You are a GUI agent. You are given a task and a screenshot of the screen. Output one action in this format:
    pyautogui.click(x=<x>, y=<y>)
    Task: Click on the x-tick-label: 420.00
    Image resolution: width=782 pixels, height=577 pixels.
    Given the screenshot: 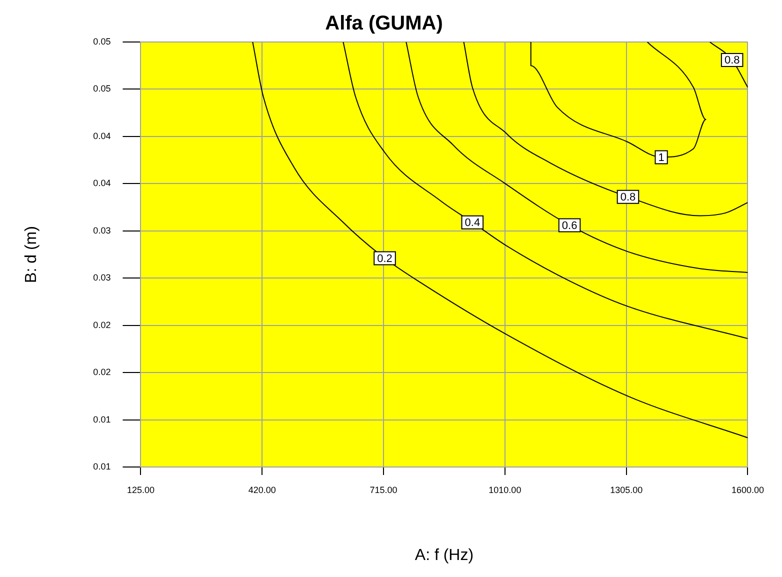 What is the action you would take?
    pyautogui.click(x=262, y=489)
    